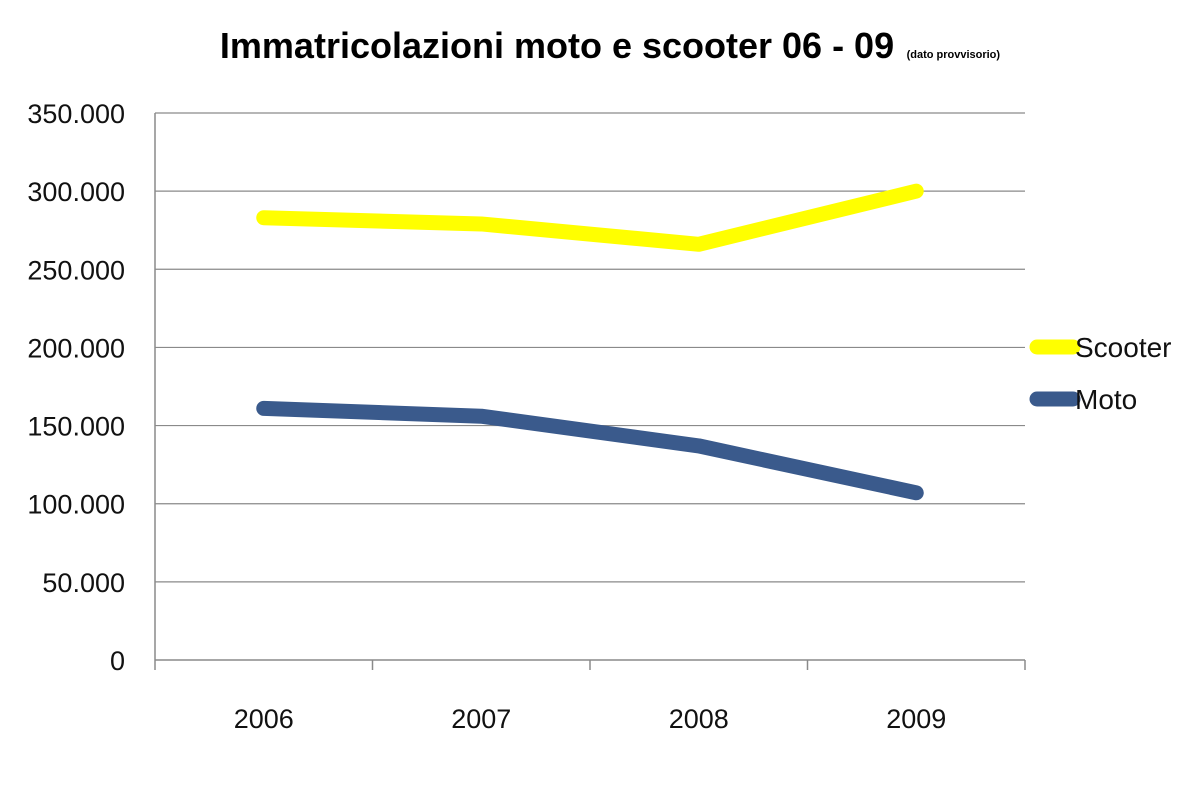 The height and width of the screenshot is (799, 1200). Describe the element at coordinates (76, 270) in the screenshot. I see `y-tick-label: 250.000` at that location.